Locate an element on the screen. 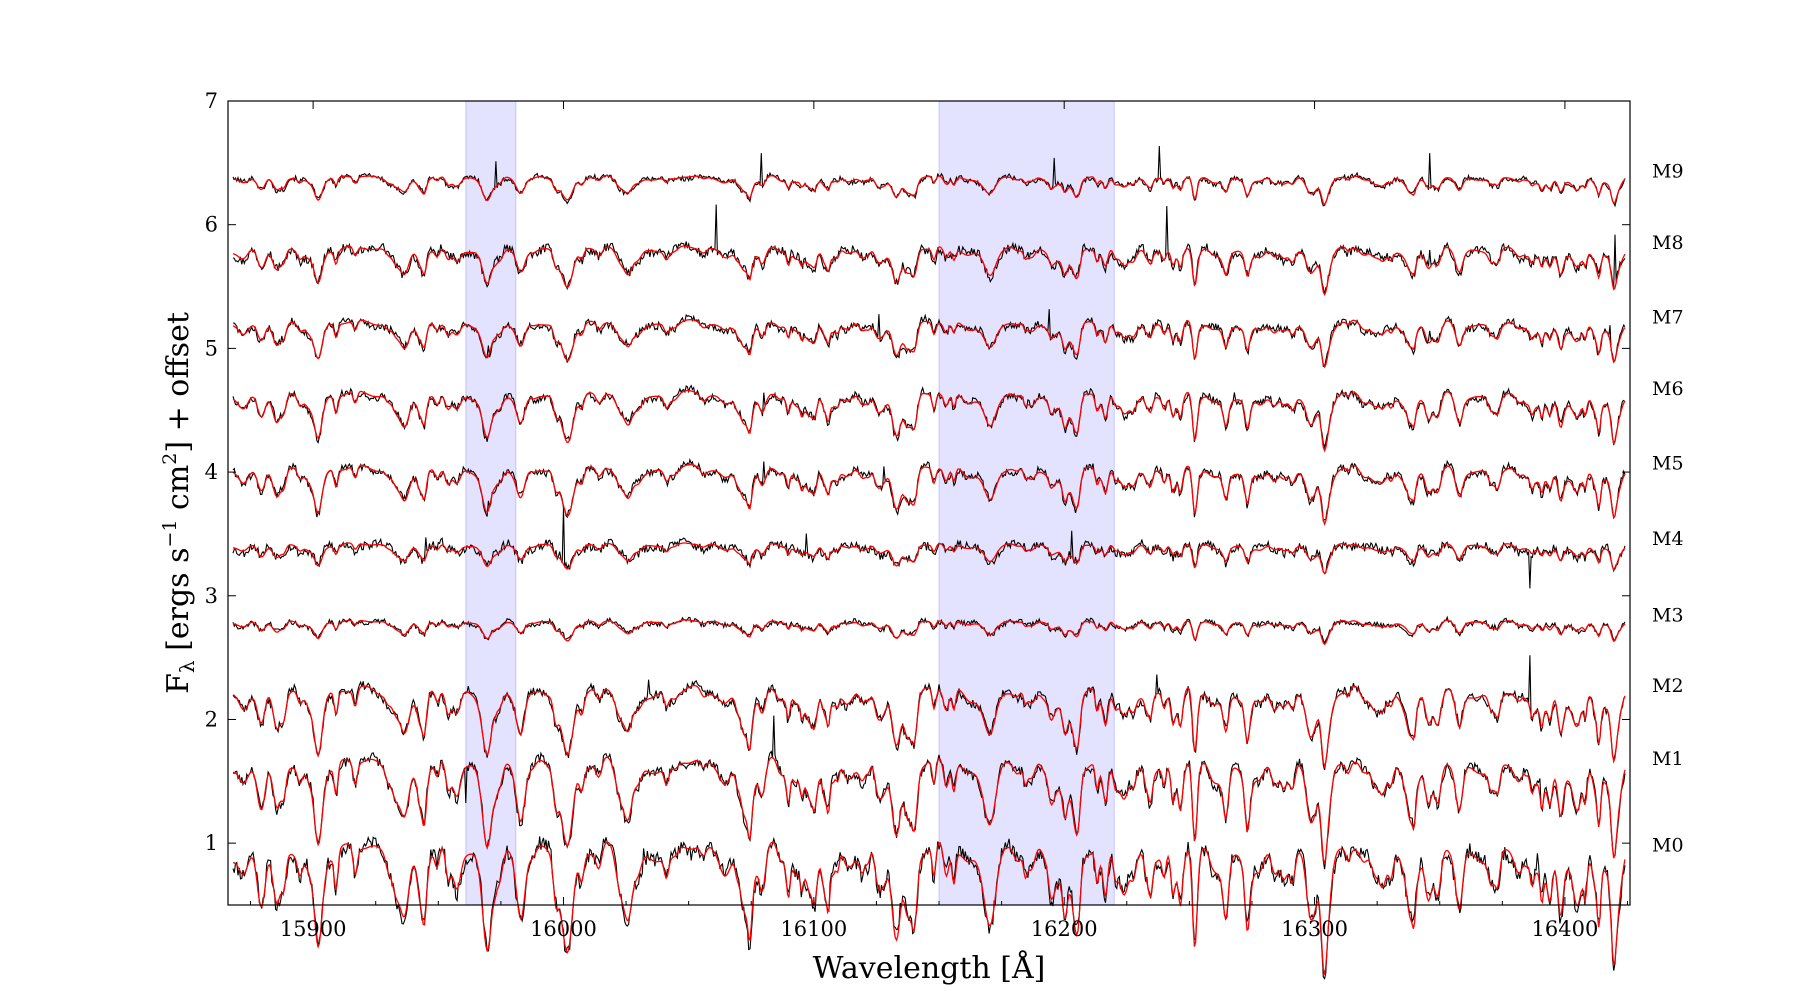 This screenshot has width=1800, height=1000. spectrum-label-M1: M1 is located at coordinates (1668, 759).